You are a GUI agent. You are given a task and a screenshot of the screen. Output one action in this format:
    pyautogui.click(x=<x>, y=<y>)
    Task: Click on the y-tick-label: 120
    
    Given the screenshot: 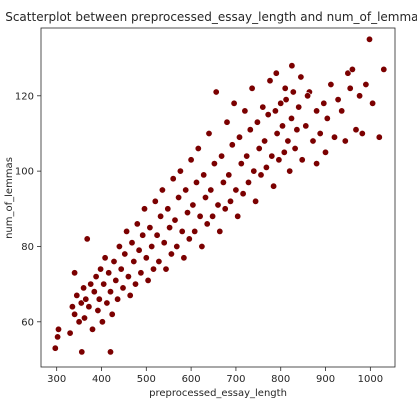 What is the action you would take?
    pyautogui.click(x=24, y=96)
    